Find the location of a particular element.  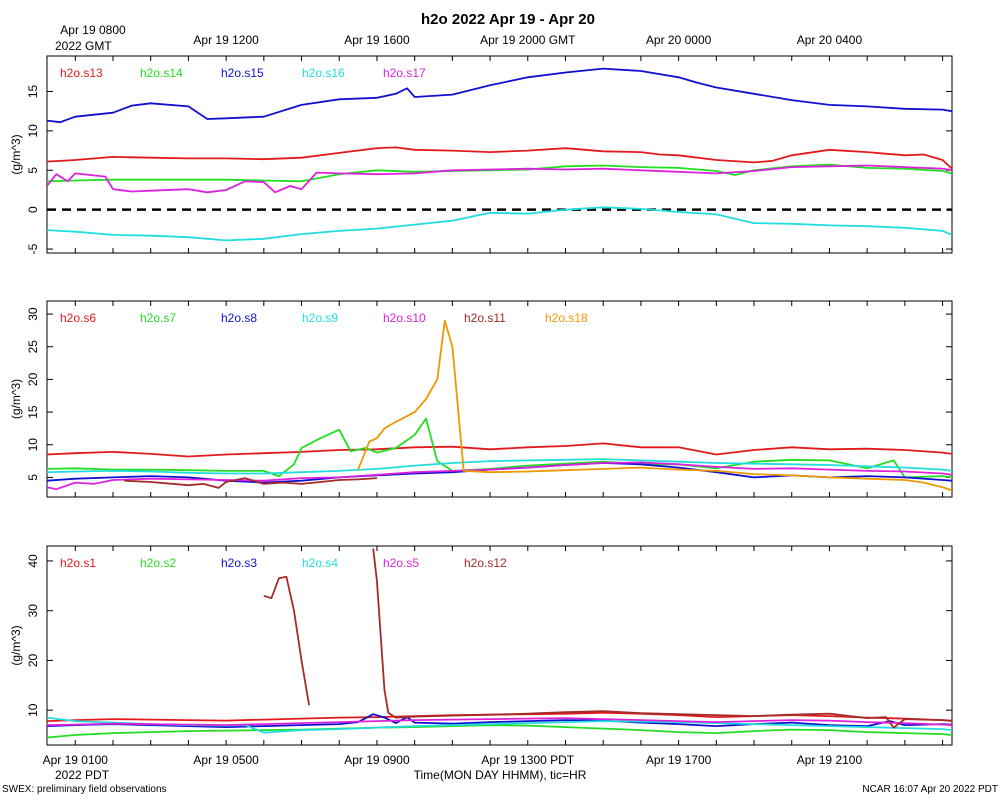

legend-h2o-s18: h2o.s18 is located at coordinates (566, 318).